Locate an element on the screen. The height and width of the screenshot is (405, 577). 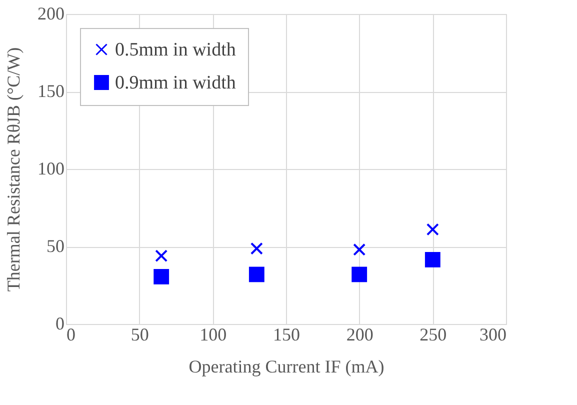
x-tick-label: 150 is located at coordinates (286, 334).